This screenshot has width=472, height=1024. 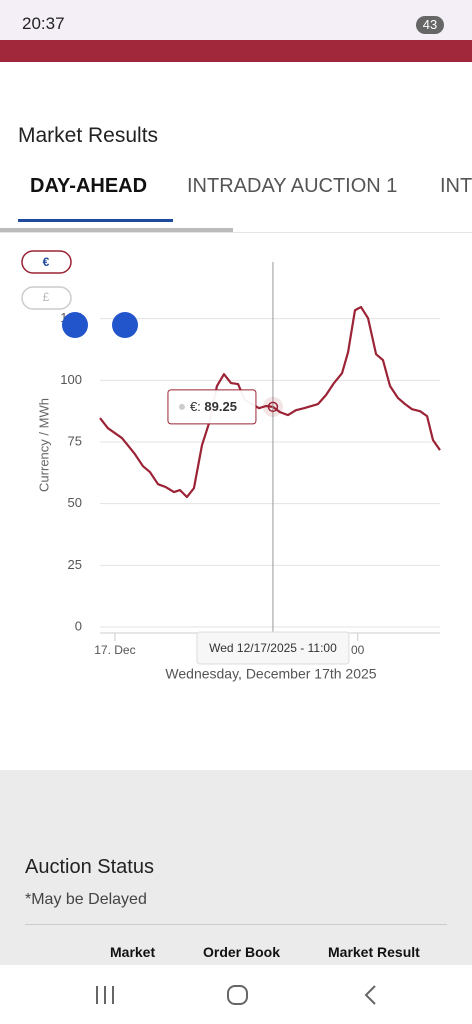 I want to click on column-header: Market, so click(x=133, y=952).